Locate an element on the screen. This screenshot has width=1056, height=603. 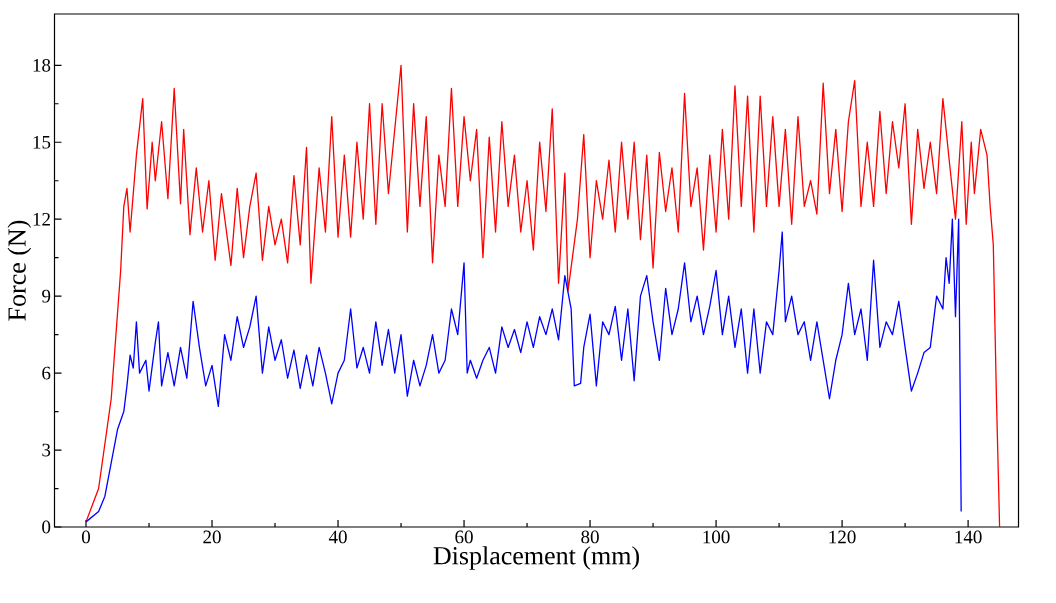
x-tick-label: 80 is located at coordinates (590, 537).